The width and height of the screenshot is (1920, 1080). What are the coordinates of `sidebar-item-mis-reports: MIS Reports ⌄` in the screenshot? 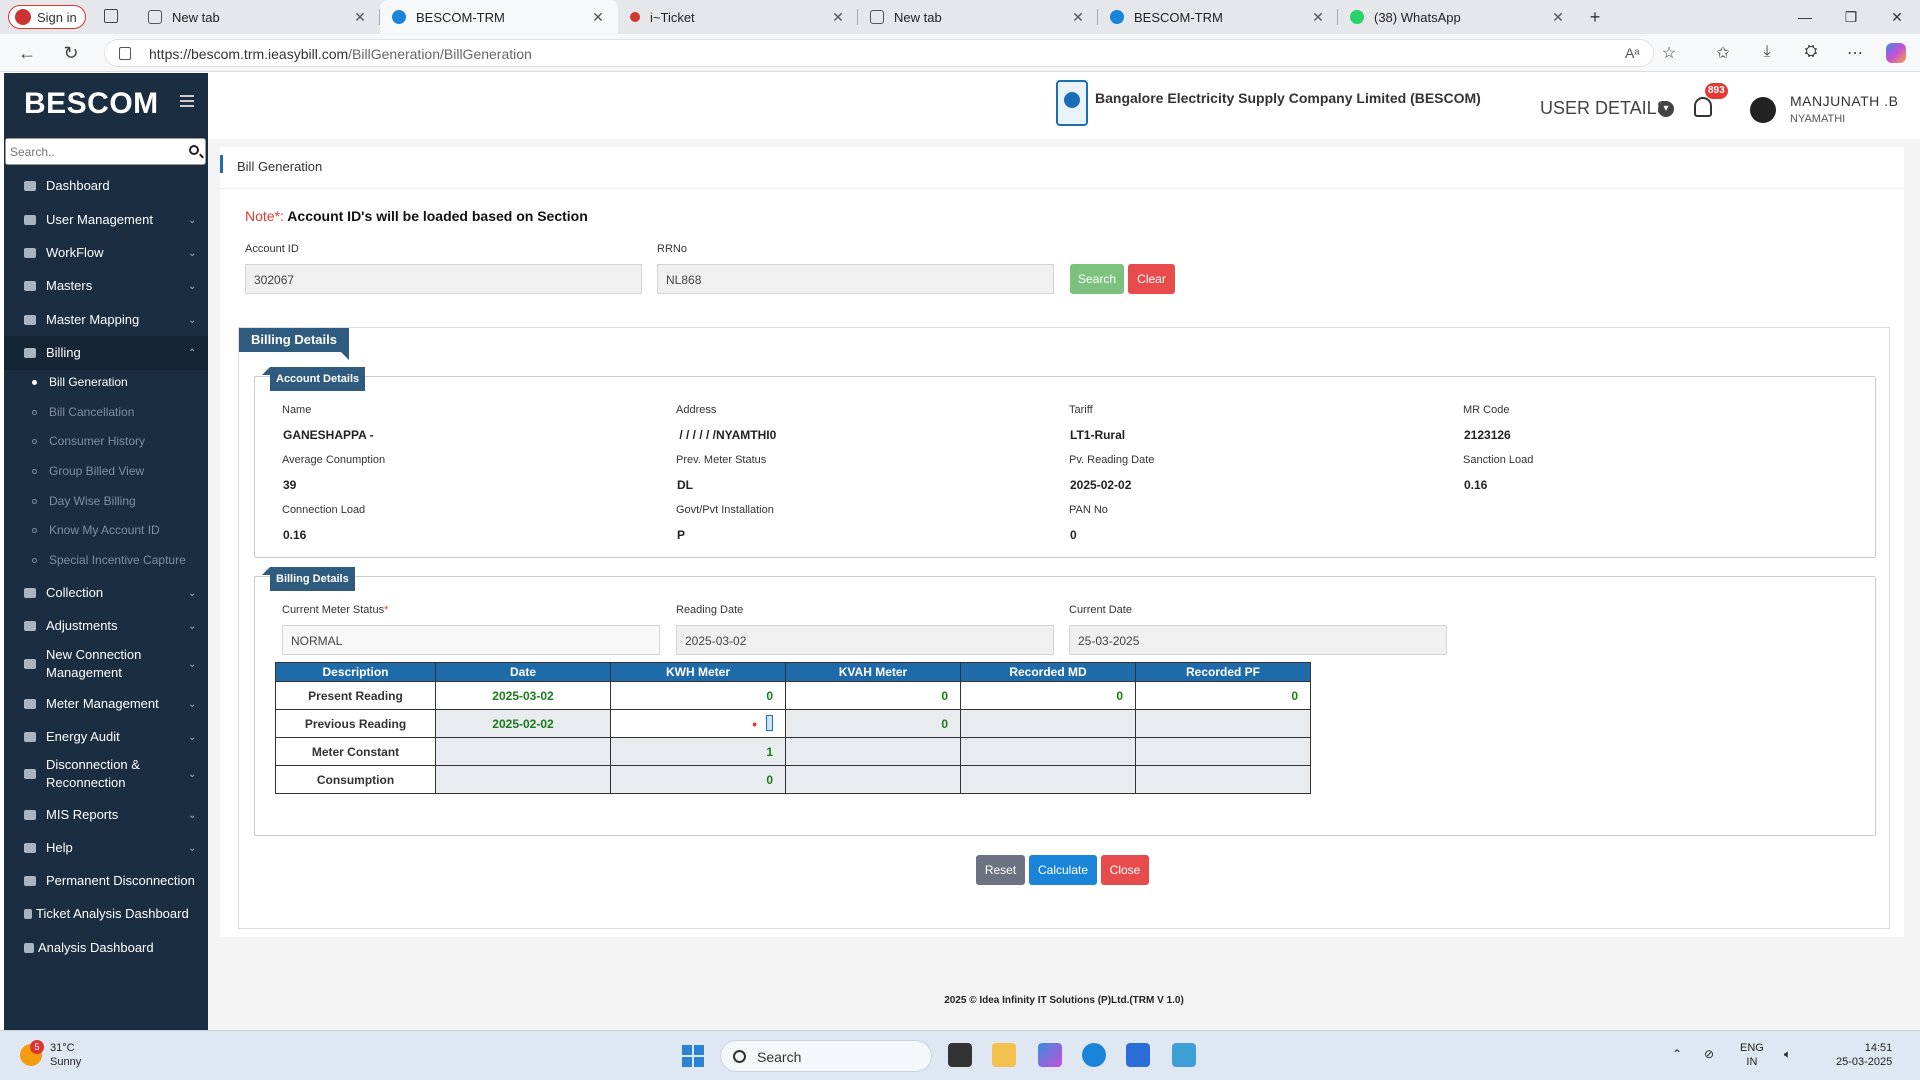 It's located at (106, 815).